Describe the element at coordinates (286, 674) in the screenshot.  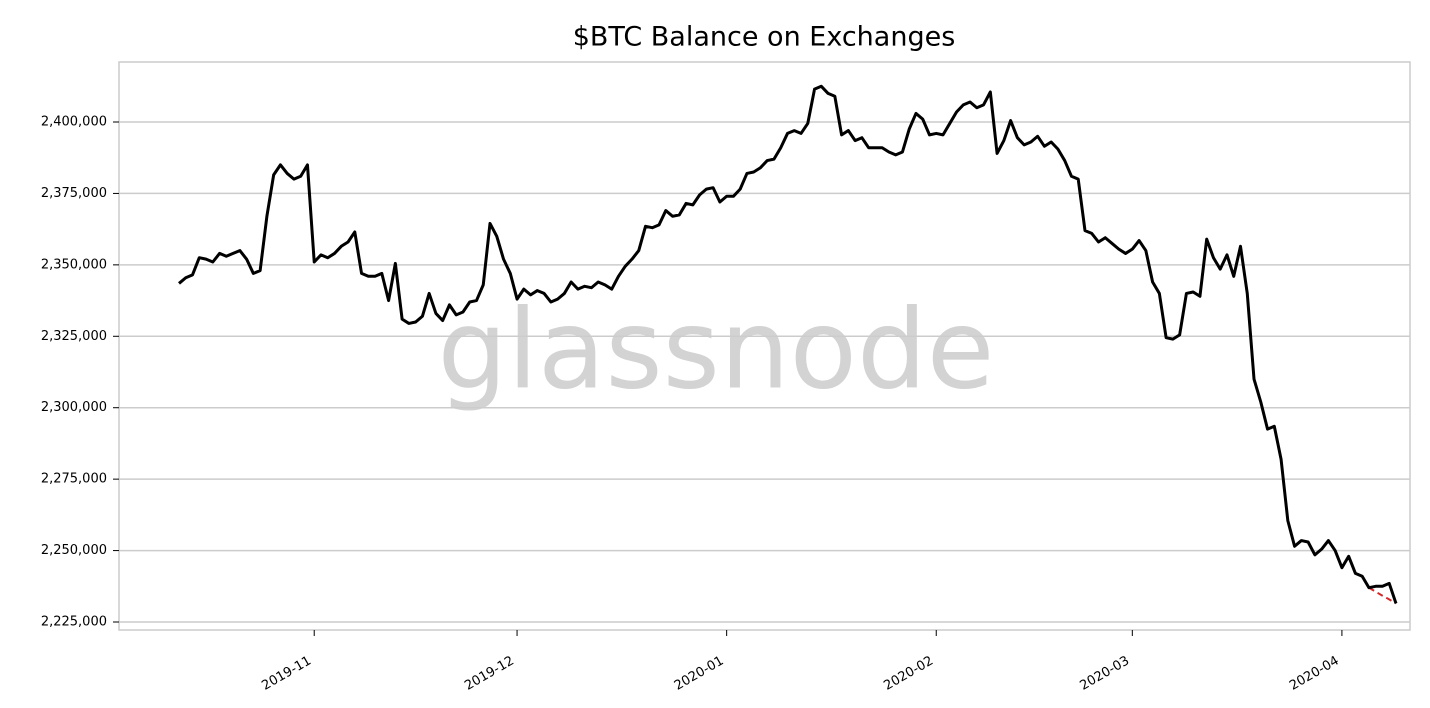
I see `x-tick-label: 2019-11` at that location.